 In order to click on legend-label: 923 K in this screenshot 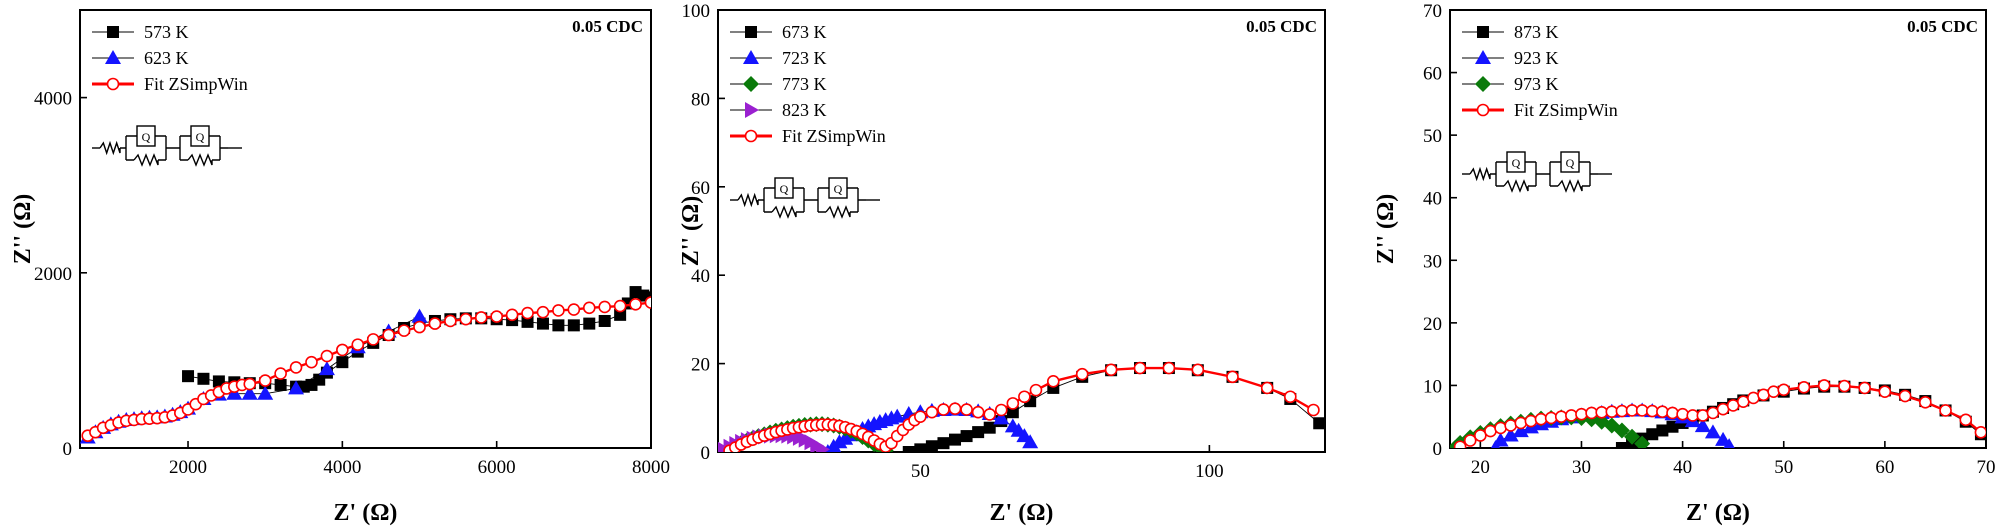, I will do `click(1536, 58)`.